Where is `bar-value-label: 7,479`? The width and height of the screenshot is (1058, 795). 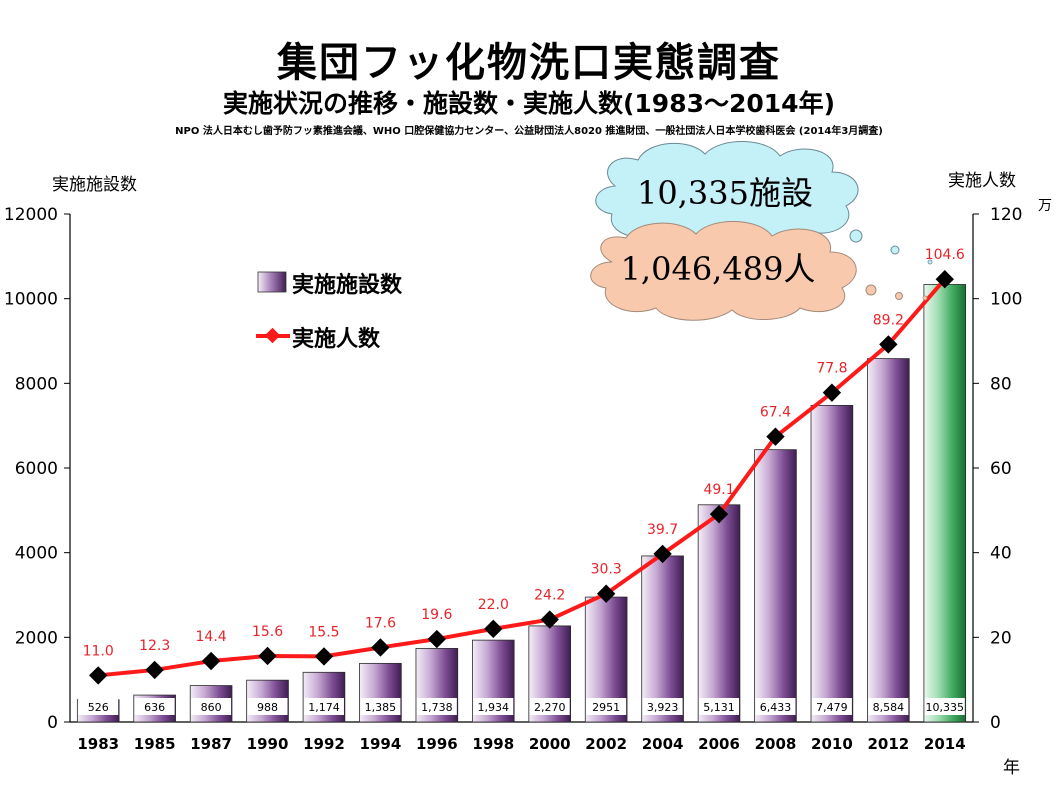 bar-value-label: 7,479 is located at coordinates (832, 707).